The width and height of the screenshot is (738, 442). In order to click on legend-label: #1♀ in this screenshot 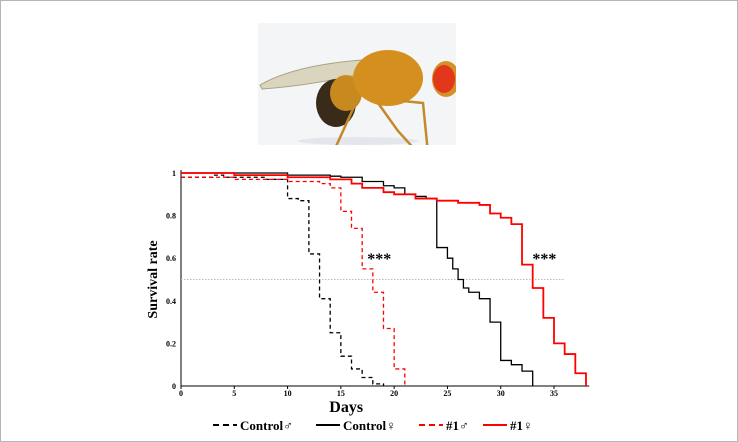, I will do `click(521, 425)`.